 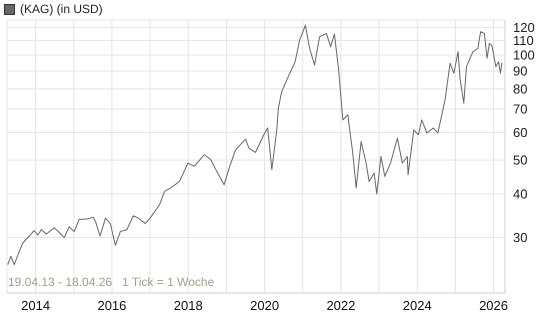 What do you see at coordinates (520, 71) in the screenshot?
I see `y-tick-label: 90` at bounding box center [520, 71].